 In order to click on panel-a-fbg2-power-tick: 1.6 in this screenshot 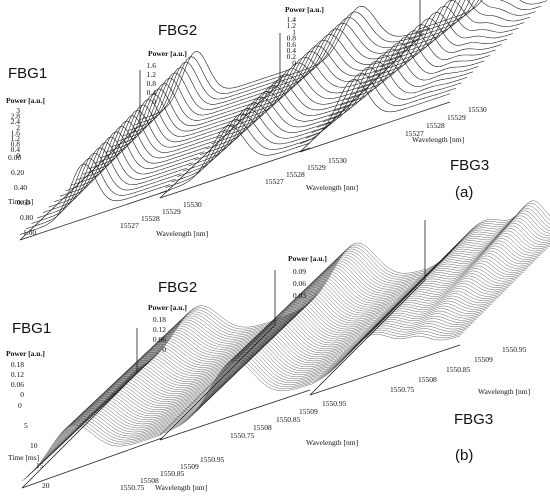, I will do `click(152, 65)`.